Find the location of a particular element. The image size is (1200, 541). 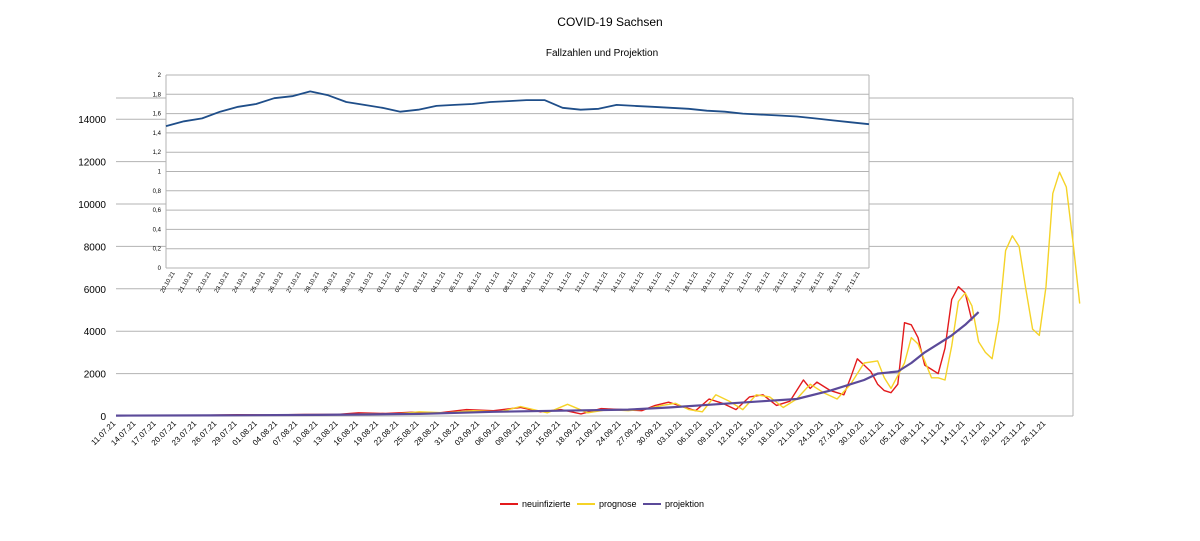

inset-x-tick-label: 26.10.21 is located at coordinates (276, 282).